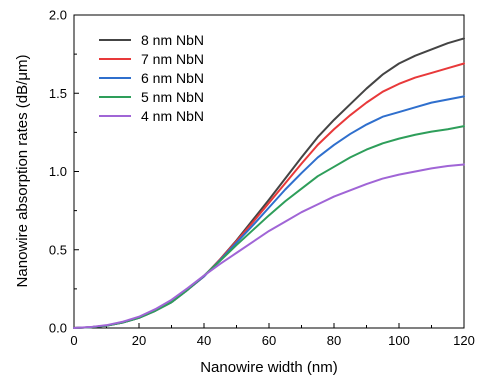 The width and height of the screenshot is (477, 377). I want to click on y-axis-title: Nanowire absorption rates (dB/μm), so click(22, 171).